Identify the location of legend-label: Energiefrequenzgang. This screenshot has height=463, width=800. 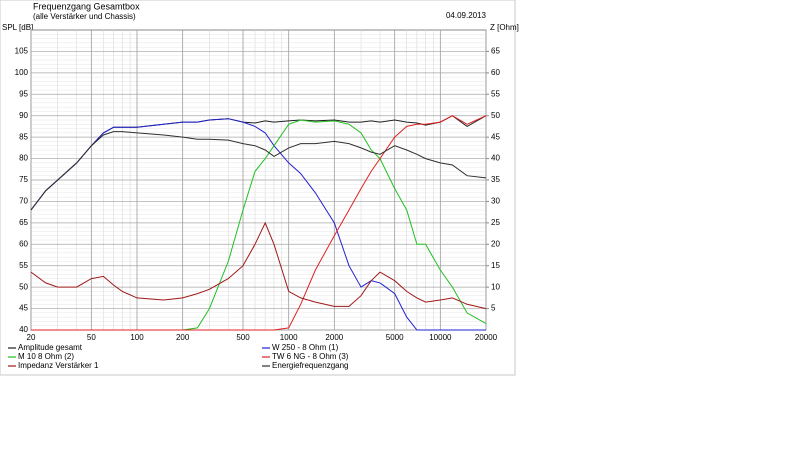
(310, 365).